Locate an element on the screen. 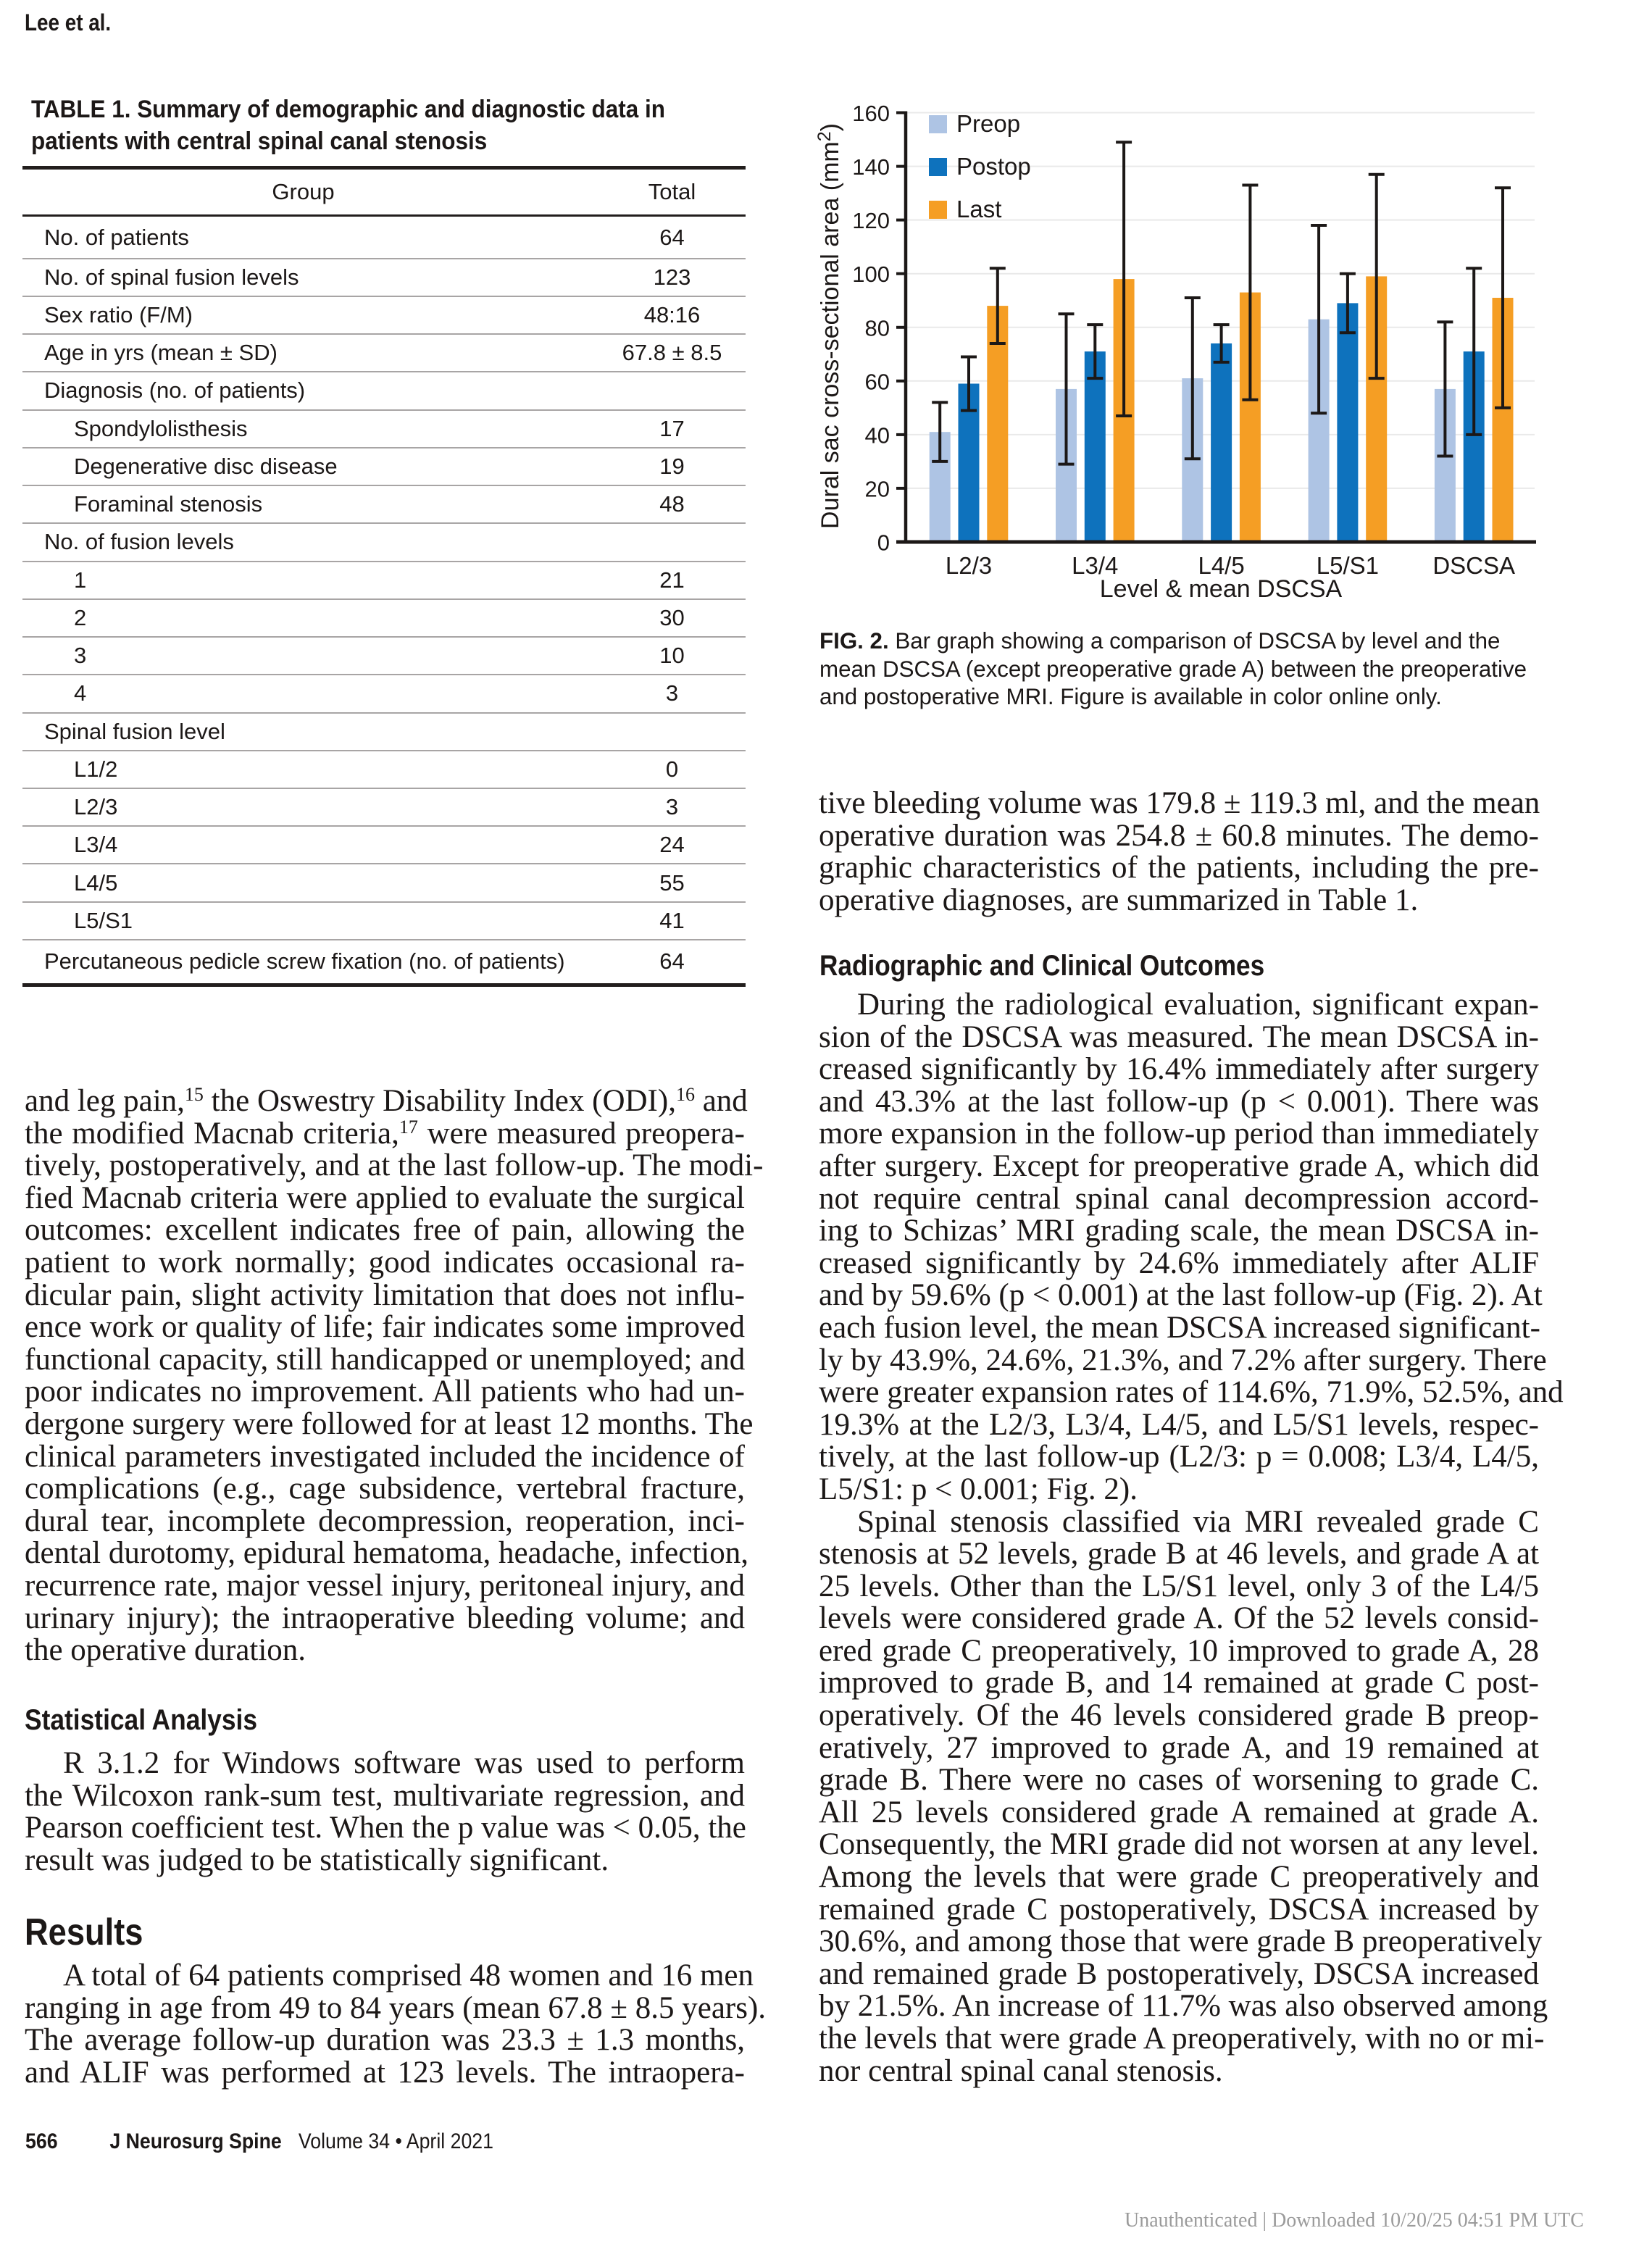  svg-text: 80 is located at coordinates (878, 328).